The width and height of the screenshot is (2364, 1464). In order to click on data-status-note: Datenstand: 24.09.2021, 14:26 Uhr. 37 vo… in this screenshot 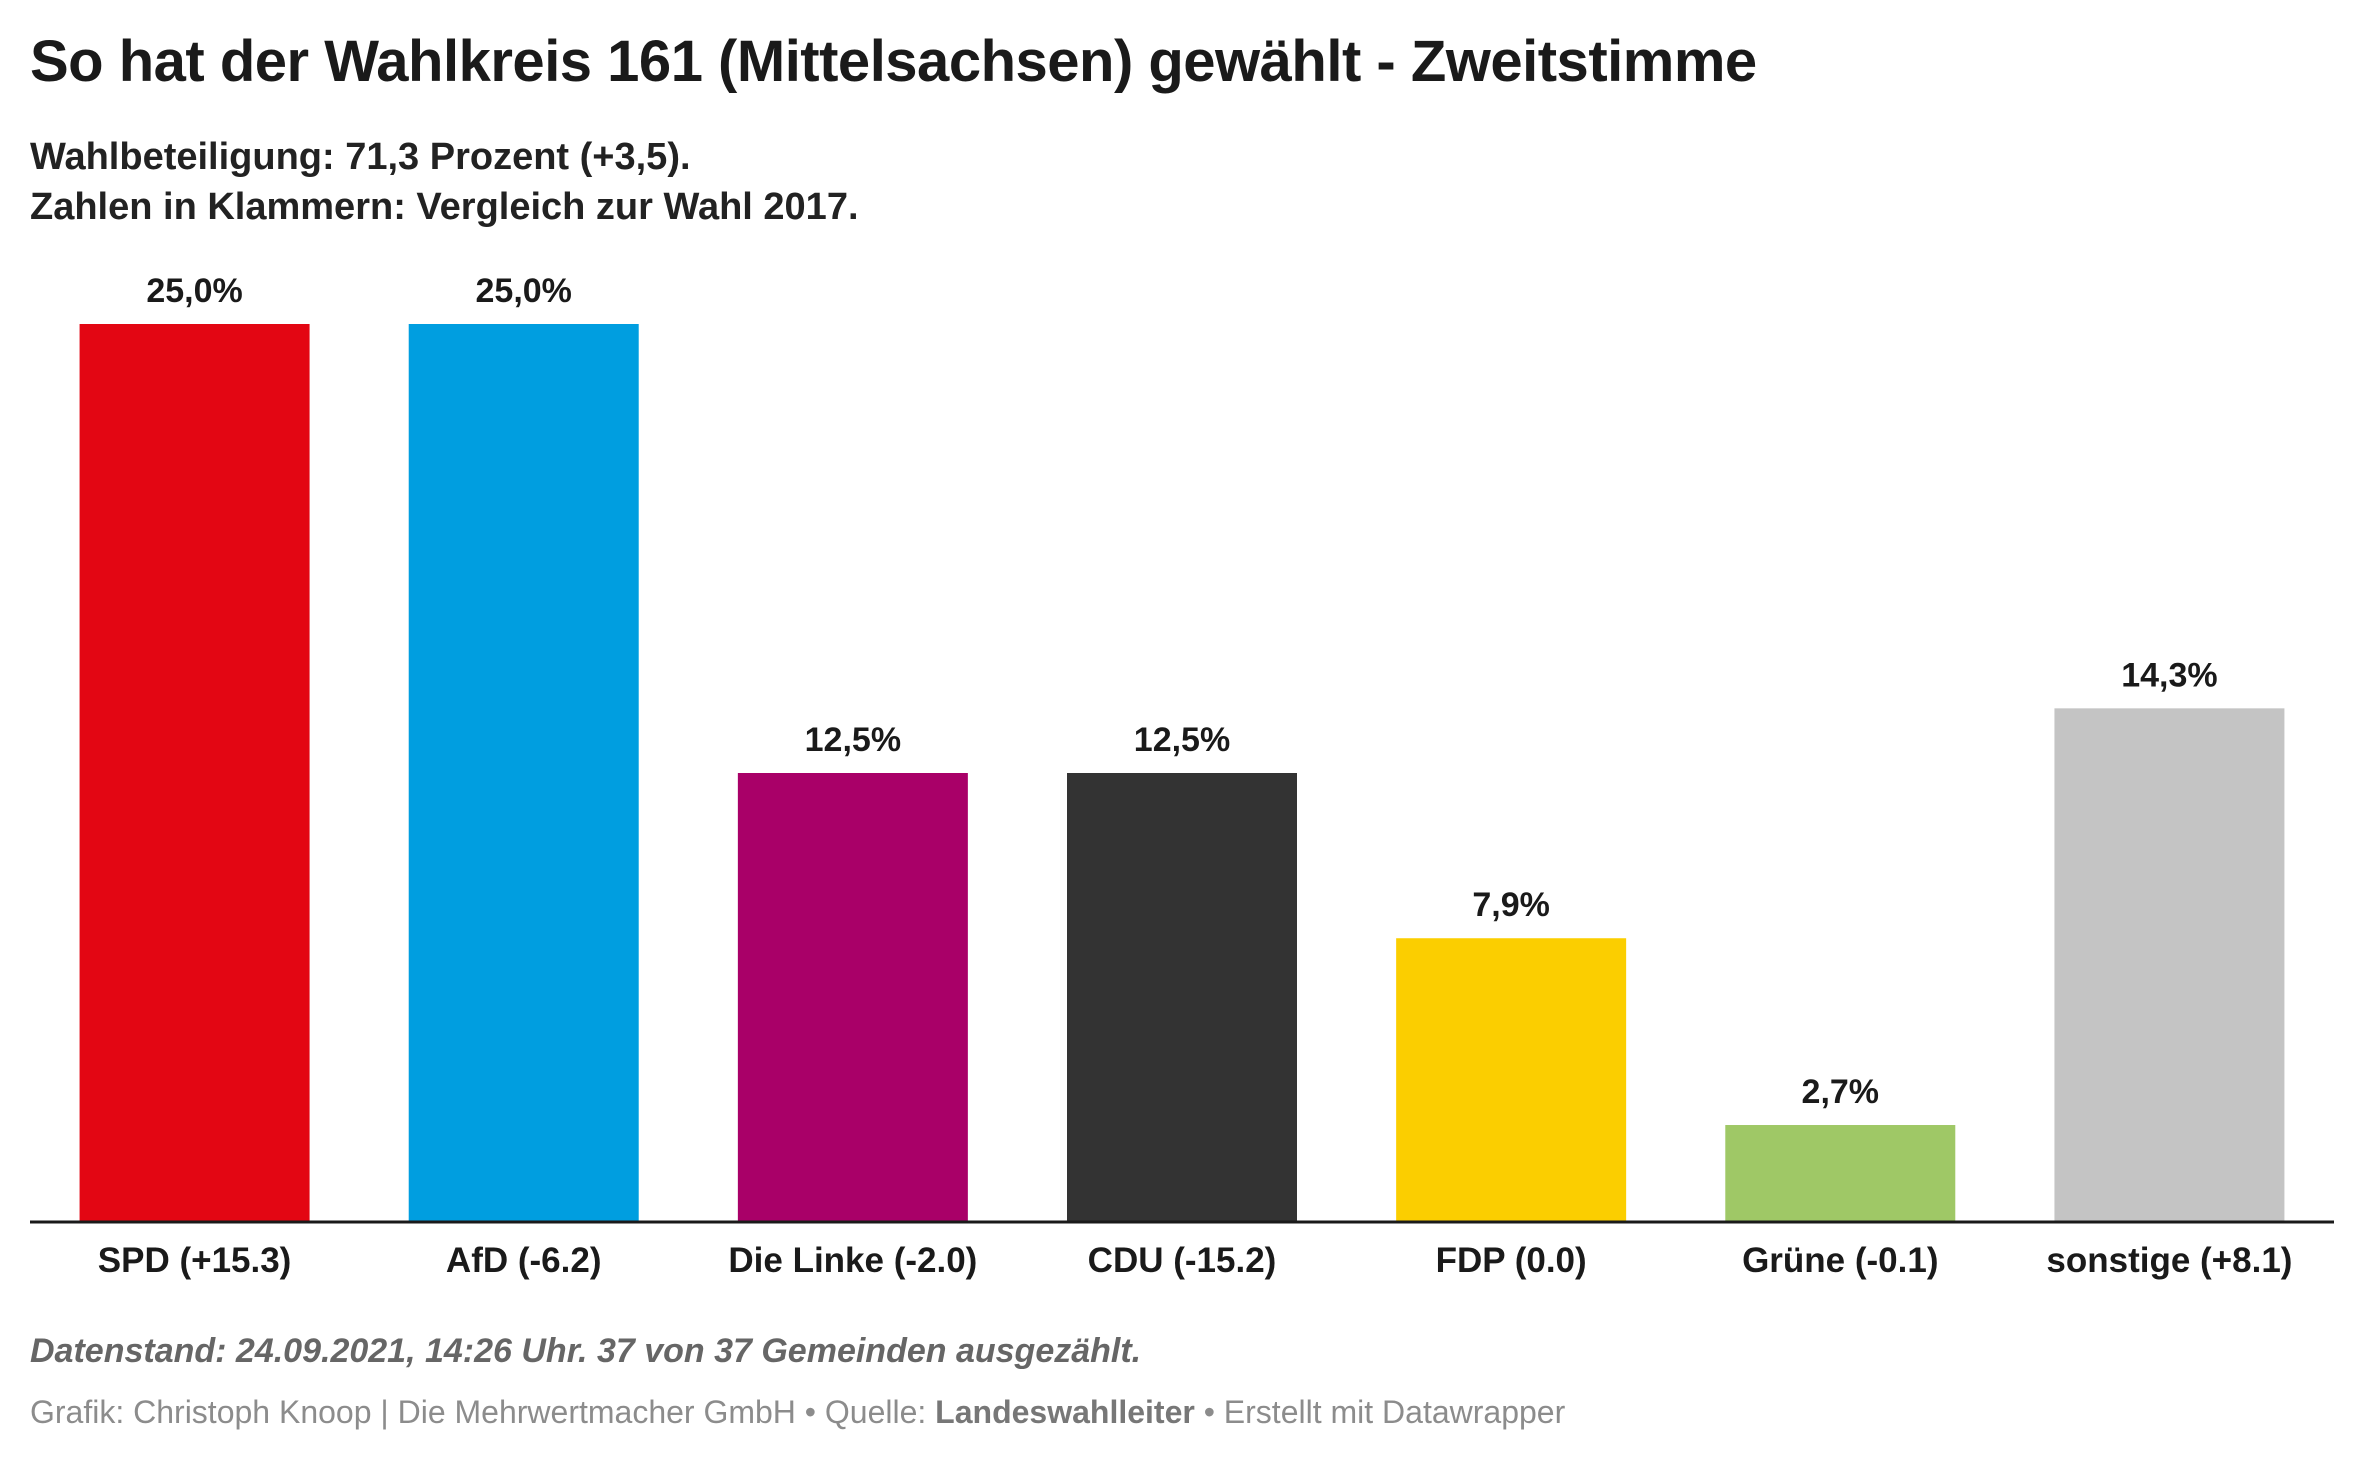, I will do `click(586, 1351)`.